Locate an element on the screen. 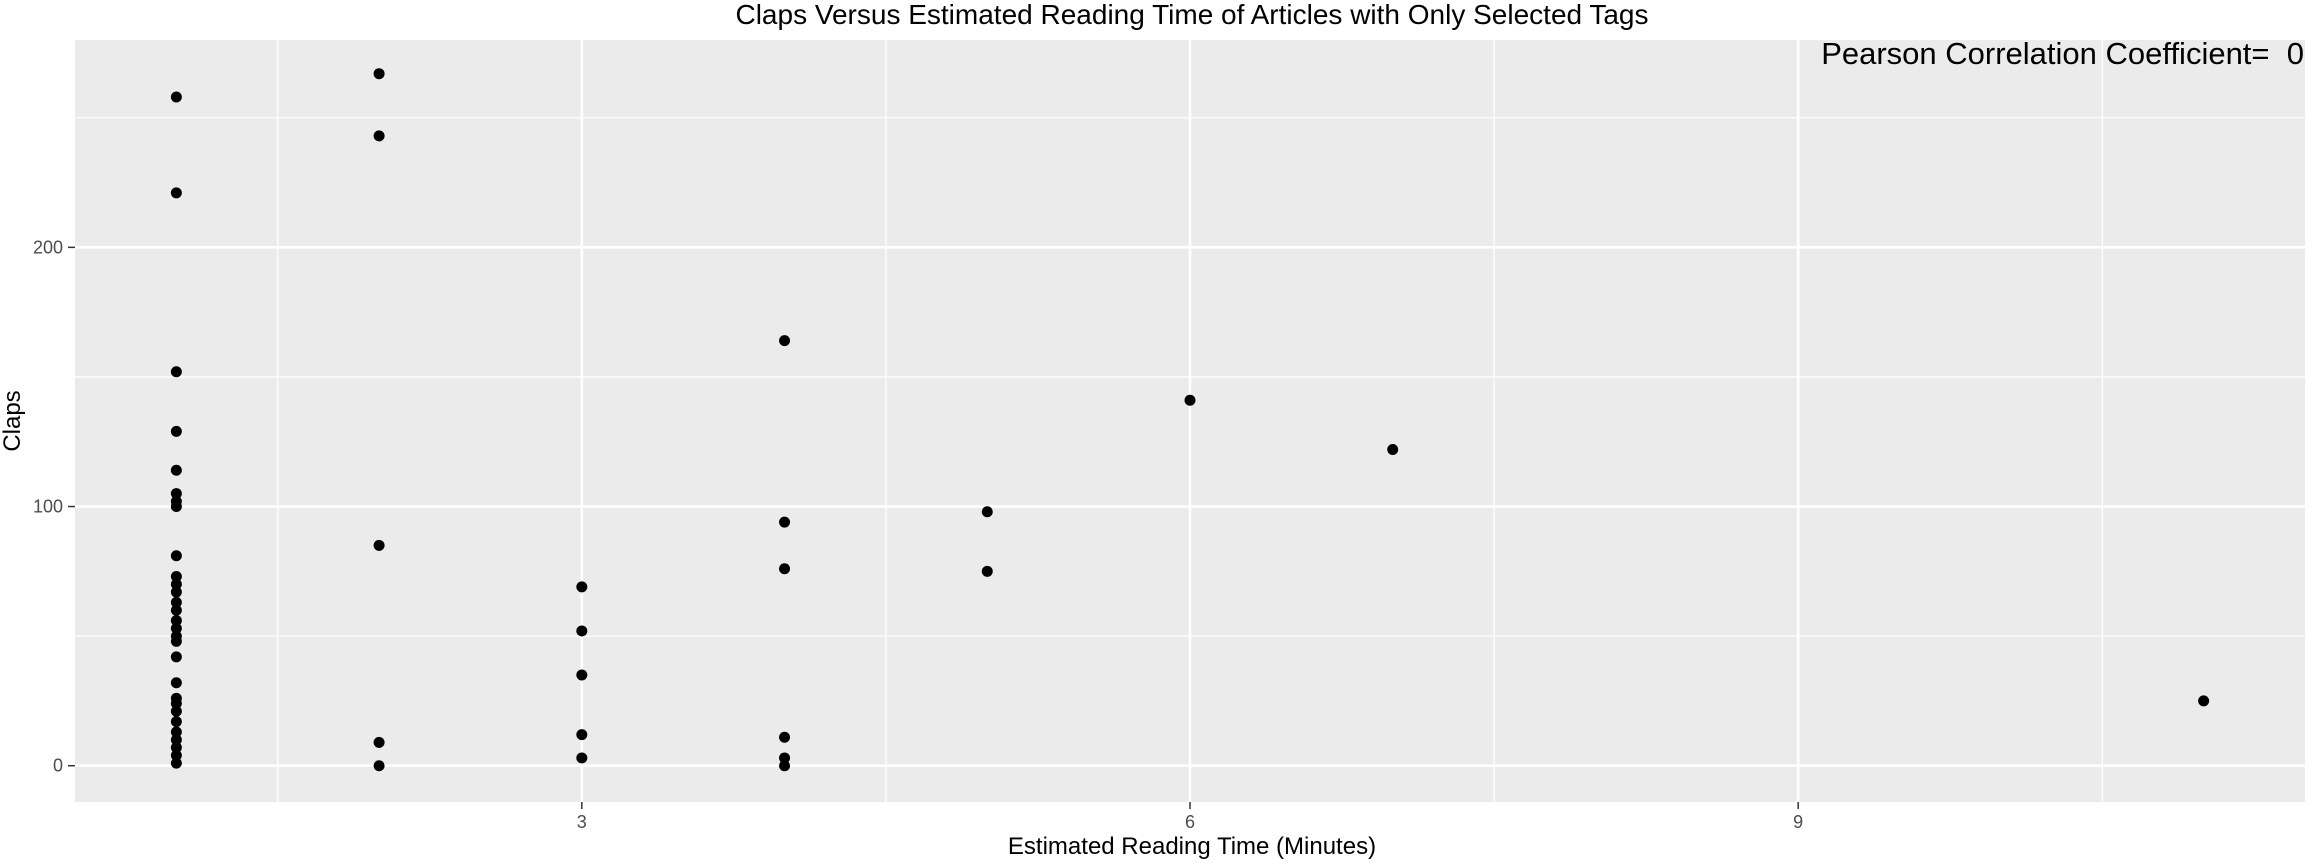  x-axis-title: Estimated Reading Time (Minutes) is located at coordinates (1192, 846).